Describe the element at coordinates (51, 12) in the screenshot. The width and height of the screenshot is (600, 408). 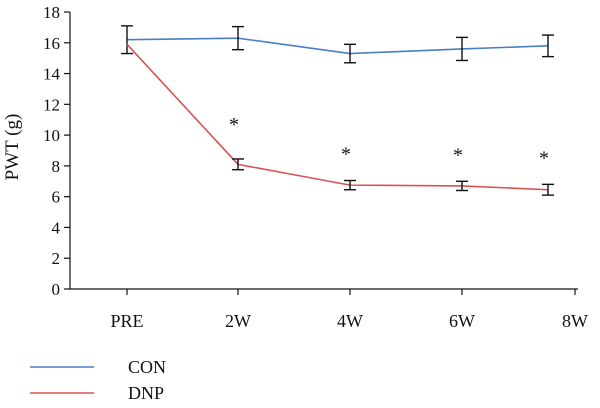
I see `y-tick-label: 18` at that location.